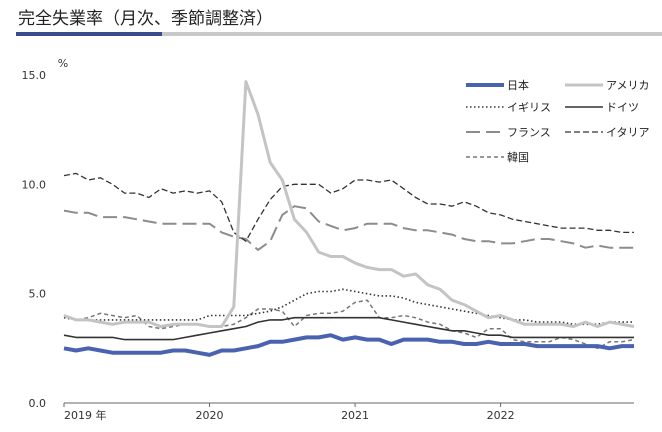 The image size is (662, 432). What do you see at coordinates (34, 75) in the screenshot?
I see `y-tick-label: 15.0` at bounding box center [34, 75].